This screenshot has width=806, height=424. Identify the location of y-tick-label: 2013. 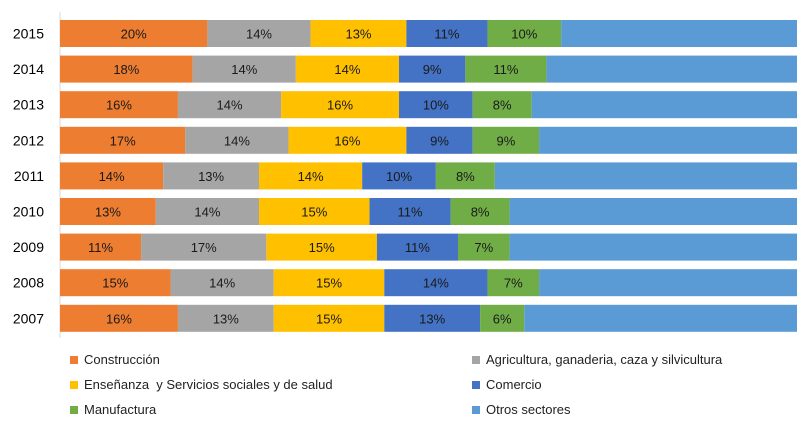
(28, 105).